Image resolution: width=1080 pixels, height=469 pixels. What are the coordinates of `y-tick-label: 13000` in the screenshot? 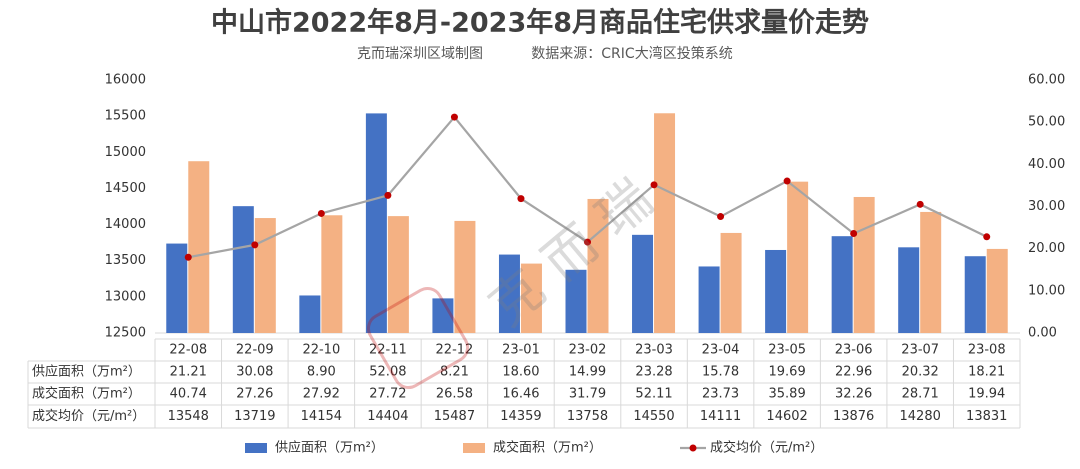 It's located at (125, 296).